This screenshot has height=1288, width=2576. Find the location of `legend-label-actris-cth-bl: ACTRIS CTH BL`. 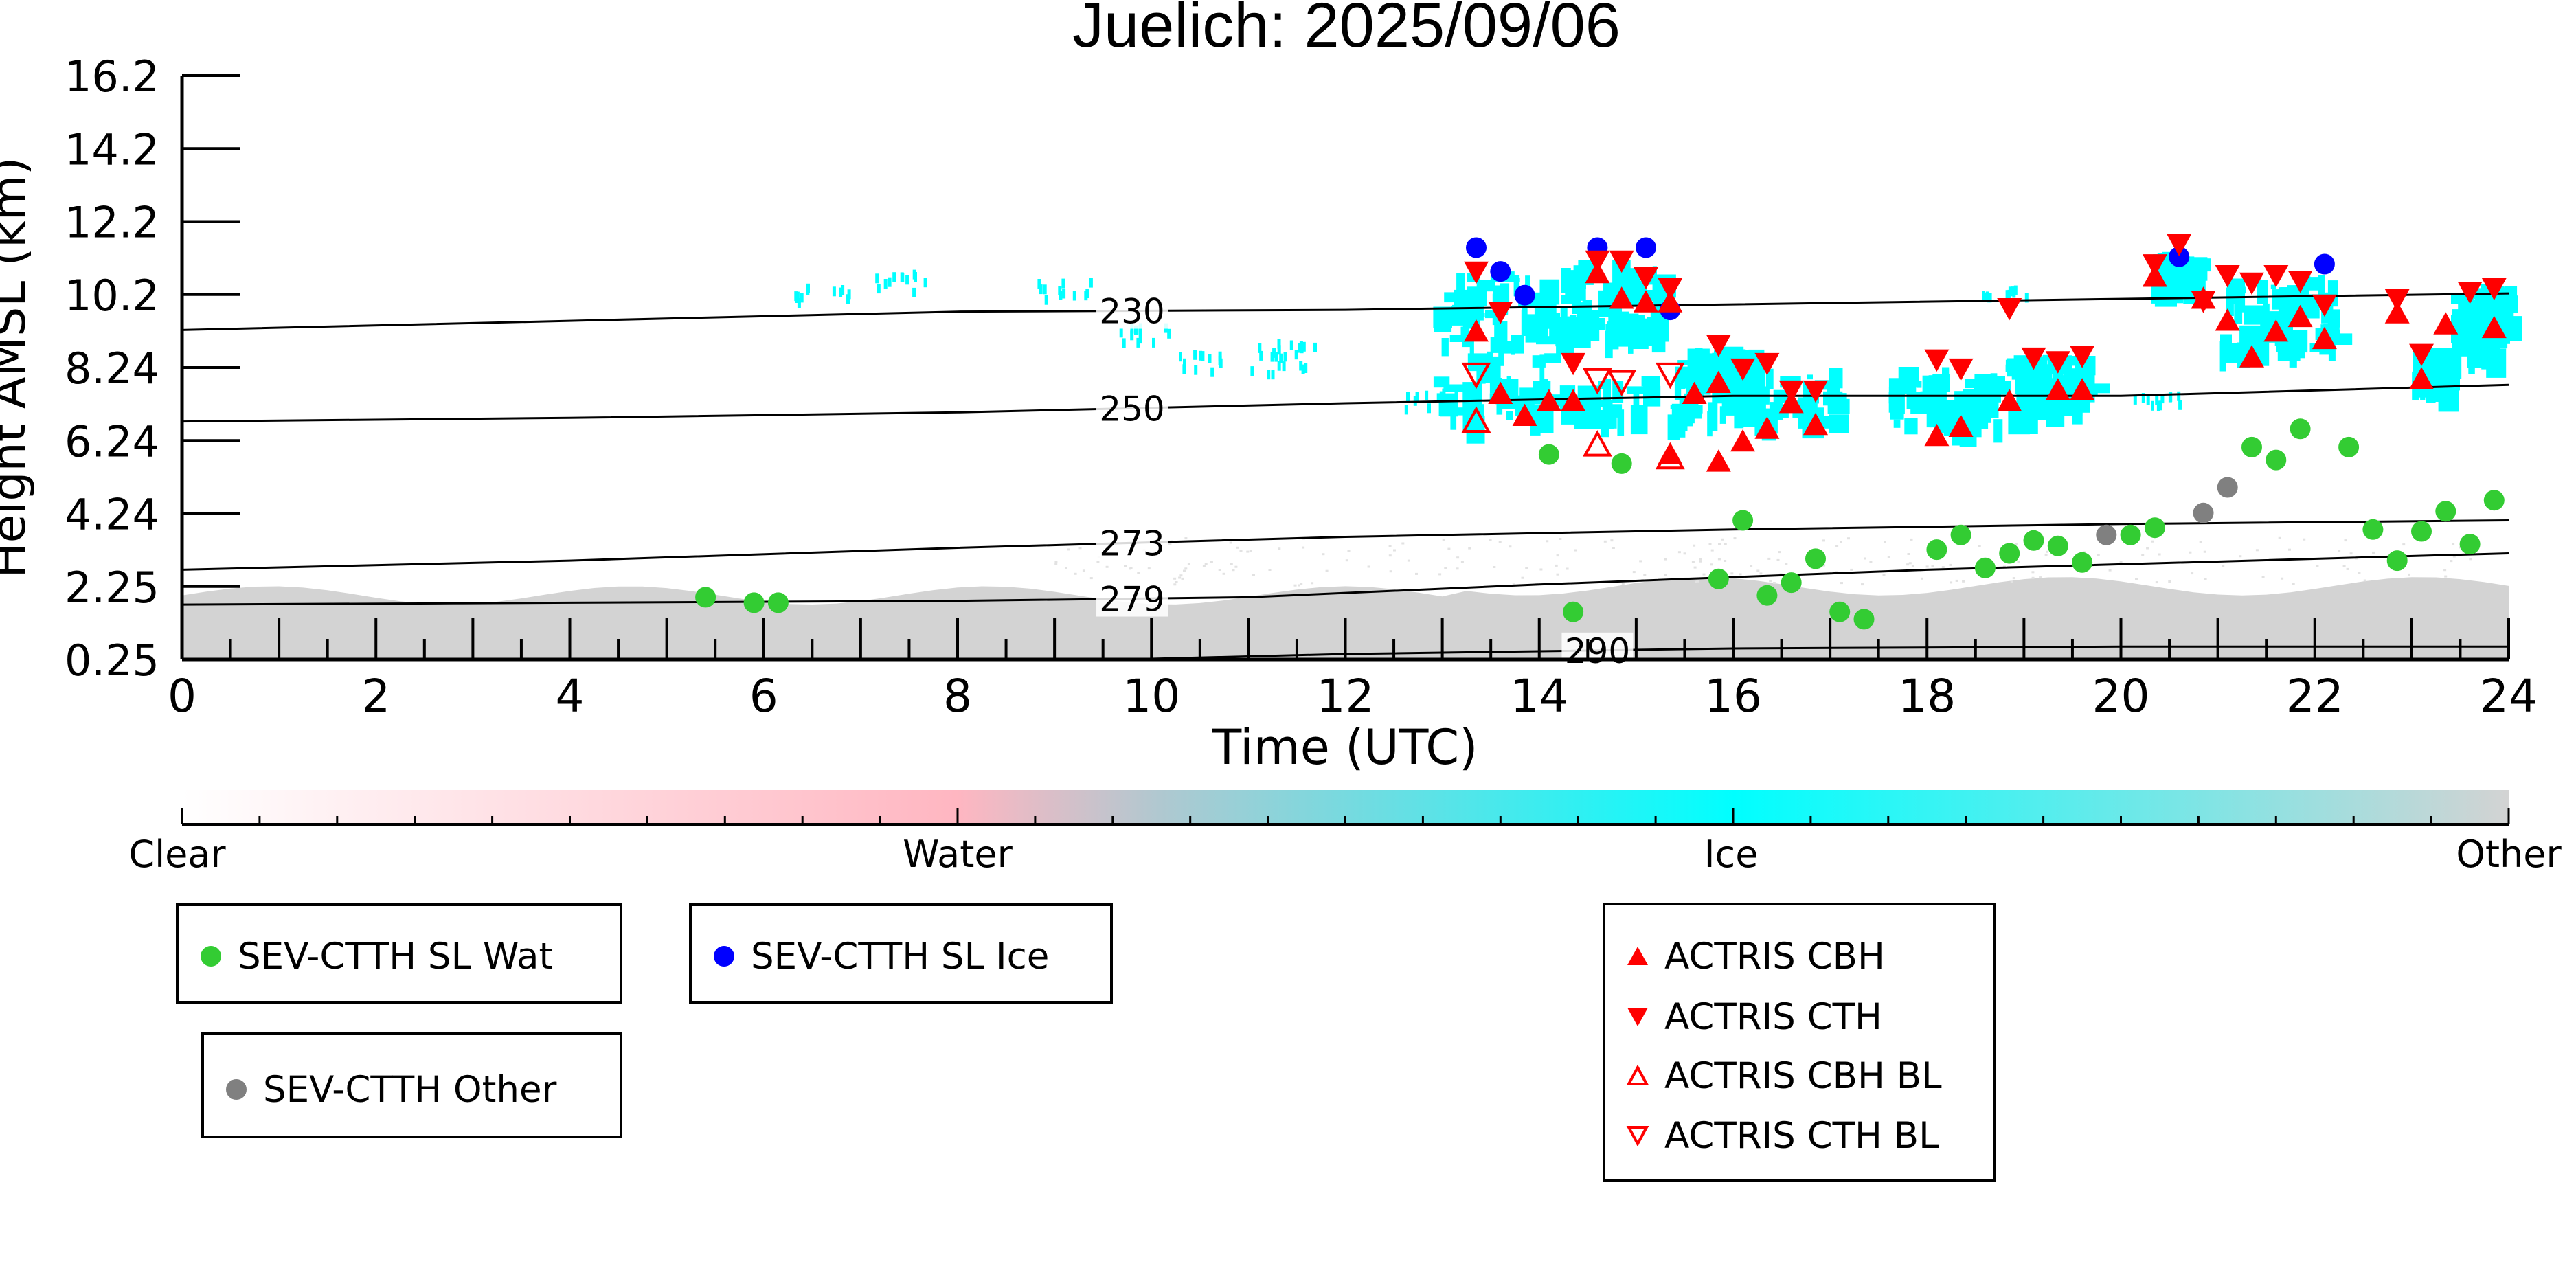

legend-label-actris-cth-bl: ACTRIS CTH BL is located at coordinates (1801, 1135).